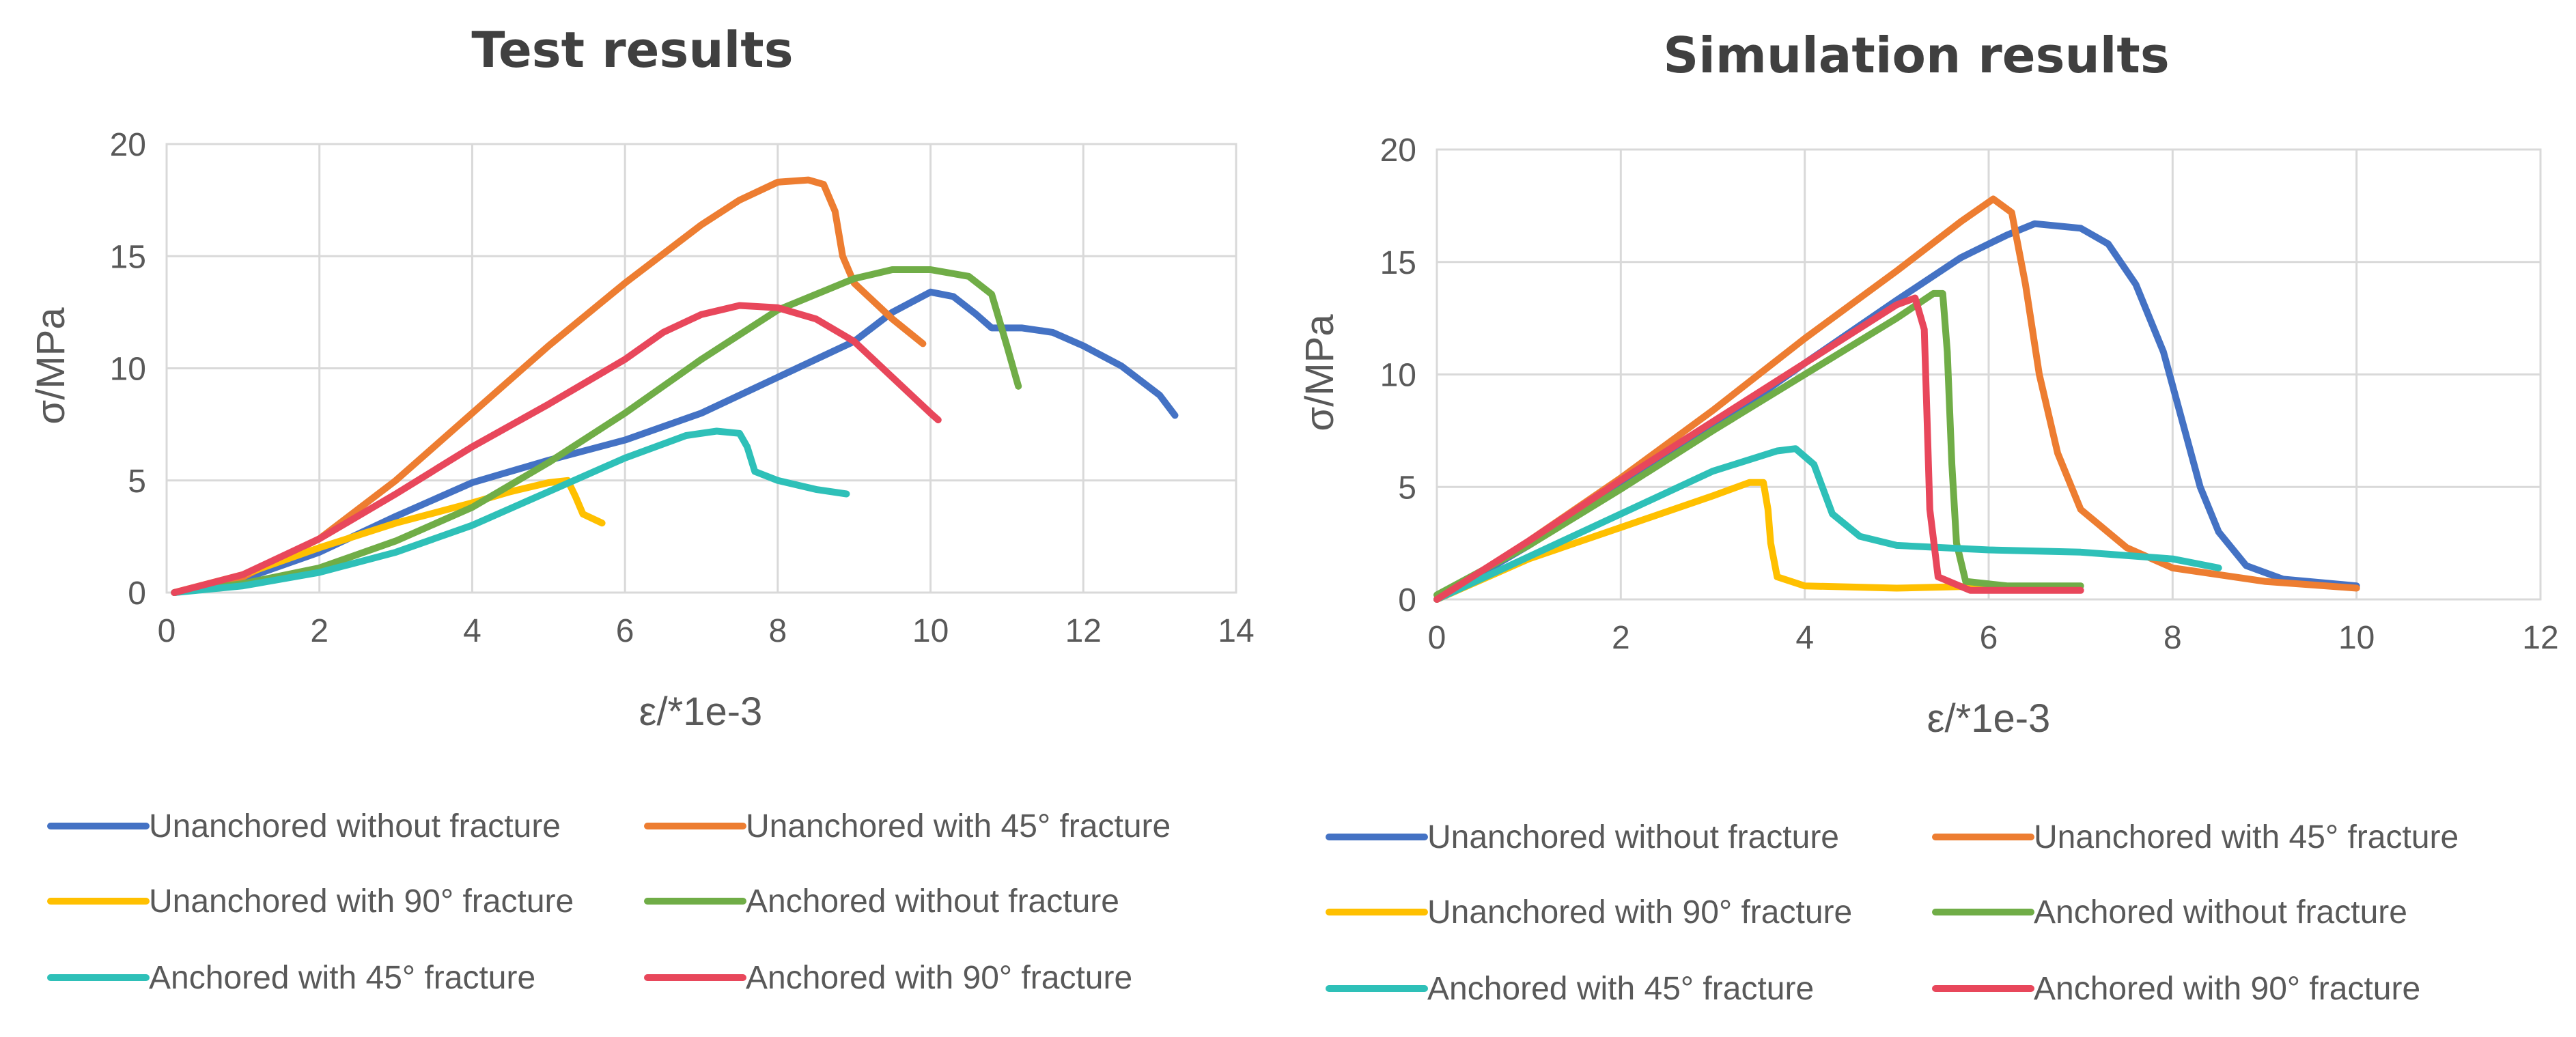 The width and height of the screenshot is (2576, 1037). Describe the element at coordinates (1916, 56) in the screenshot. I see `chart-title: Simulation results` at that location.